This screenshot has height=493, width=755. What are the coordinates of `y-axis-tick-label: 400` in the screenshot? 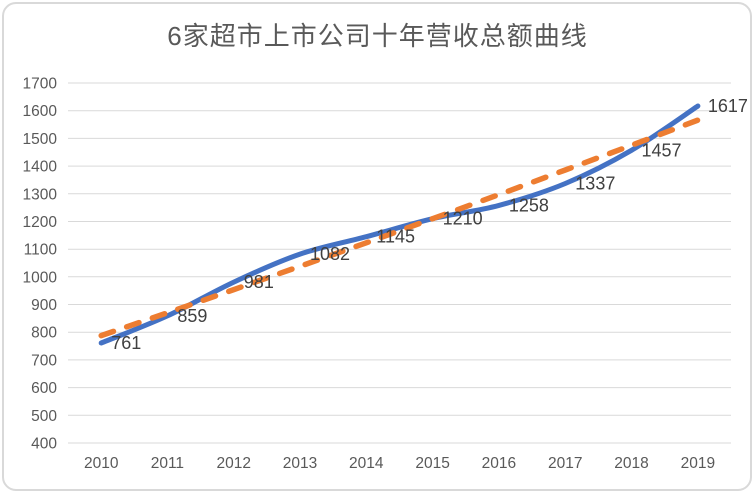 It's located at (44, 444).